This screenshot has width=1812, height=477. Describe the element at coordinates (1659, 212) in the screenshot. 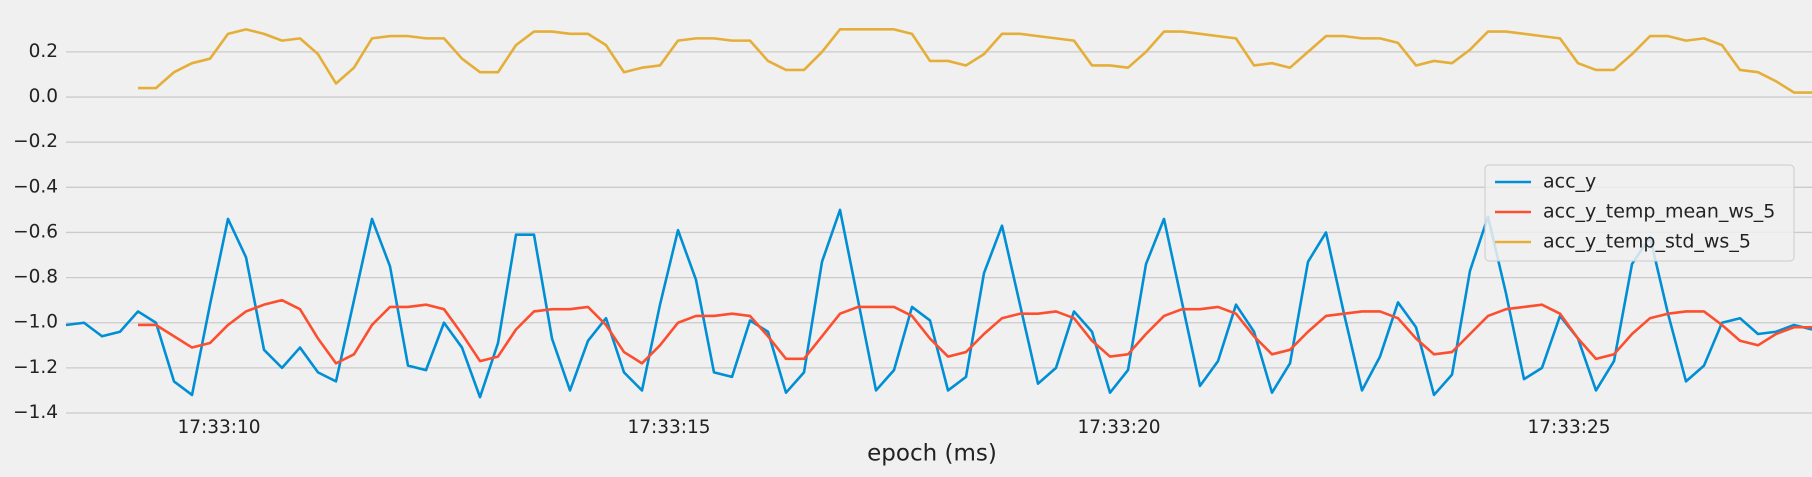

I see `legend-label: acc_y_temp_mean_ws_5` at that location.